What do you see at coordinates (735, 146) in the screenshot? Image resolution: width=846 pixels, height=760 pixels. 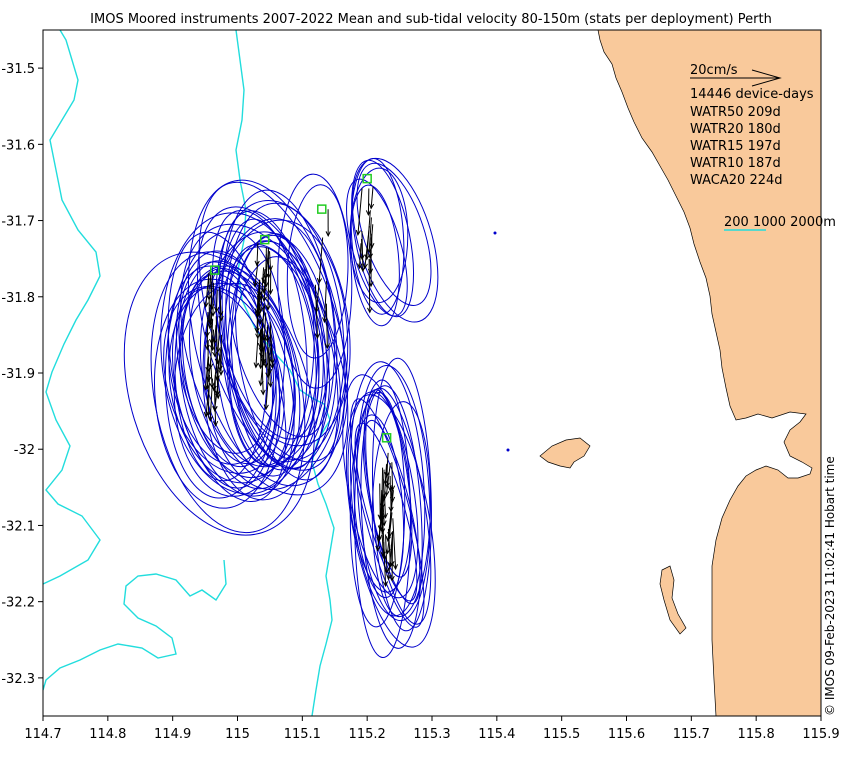 I see `legend-site: WATR15 197d` at bounding box center [735, 146].